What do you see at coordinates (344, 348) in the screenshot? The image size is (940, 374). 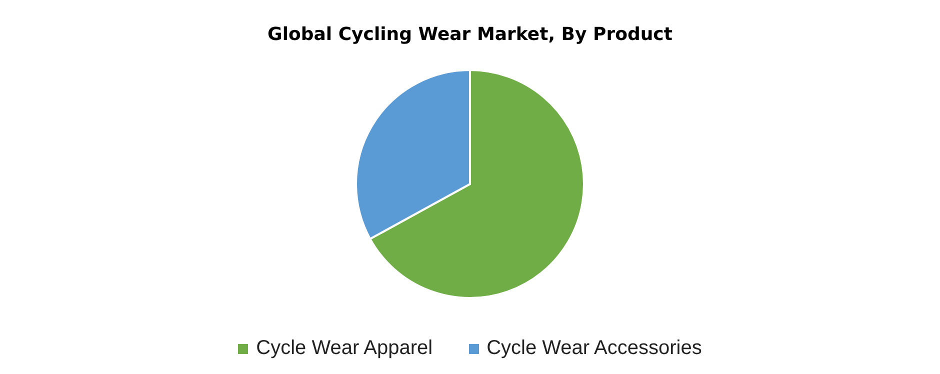 I see `legend-label: Cycle Wear Apparel` at bounding box center [344, 348].